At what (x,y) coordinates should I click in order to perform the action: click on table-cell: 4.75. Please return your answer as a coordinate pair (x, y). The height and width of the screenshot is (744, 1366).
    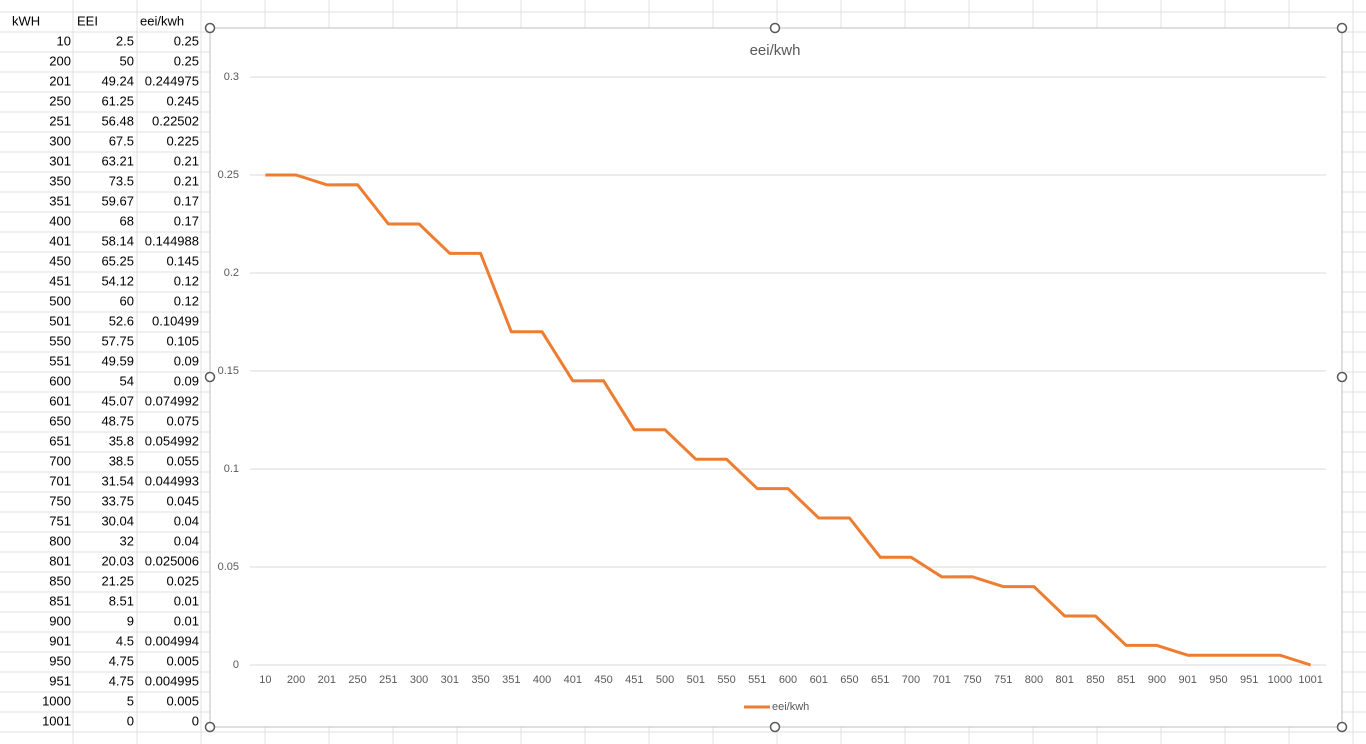
    Looking at the image, I should click on (121, 660).